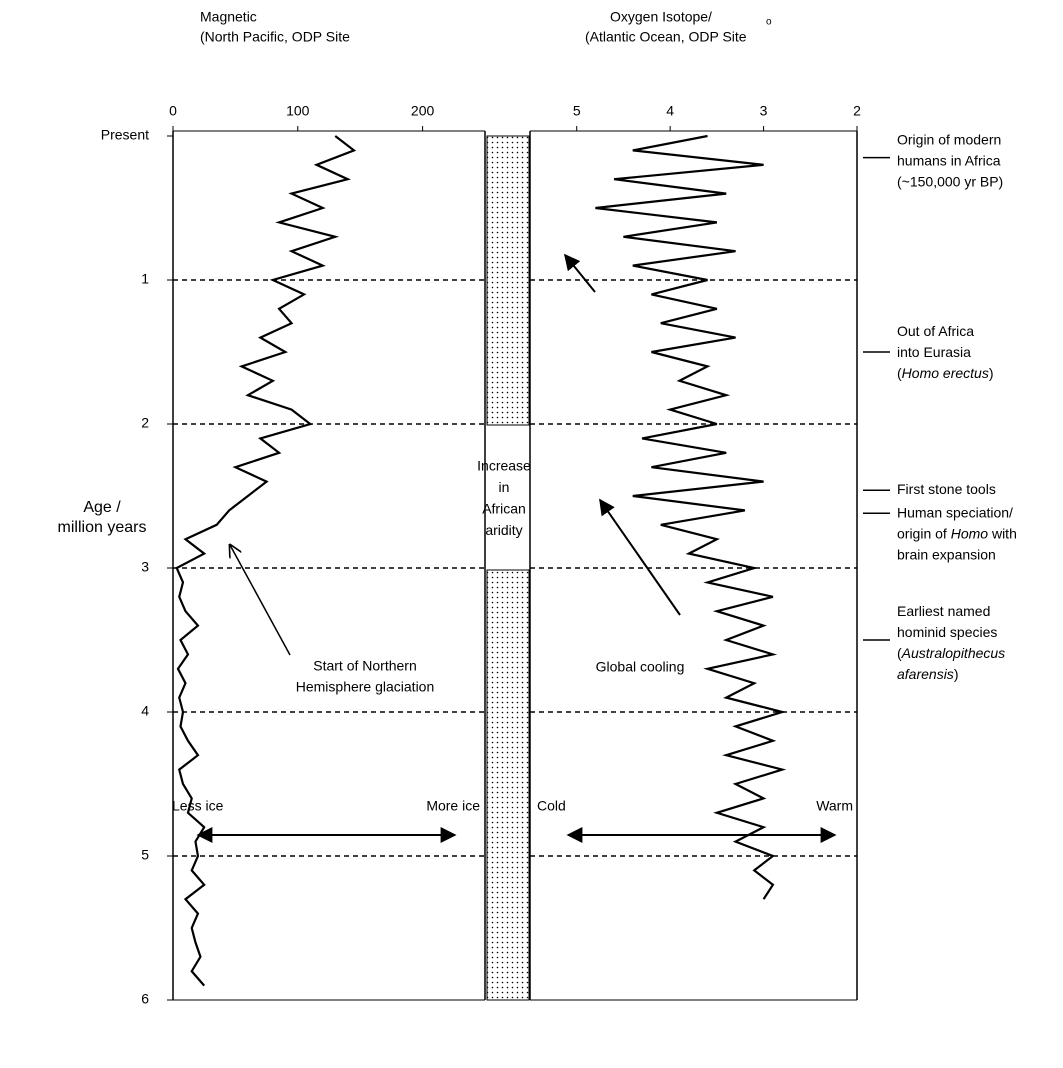 The width and height of the screenshot is (1063, 1068). Describe the element at coordinates (857, 111) in the screenshot. I see `x-tick-label: 2` at that location.